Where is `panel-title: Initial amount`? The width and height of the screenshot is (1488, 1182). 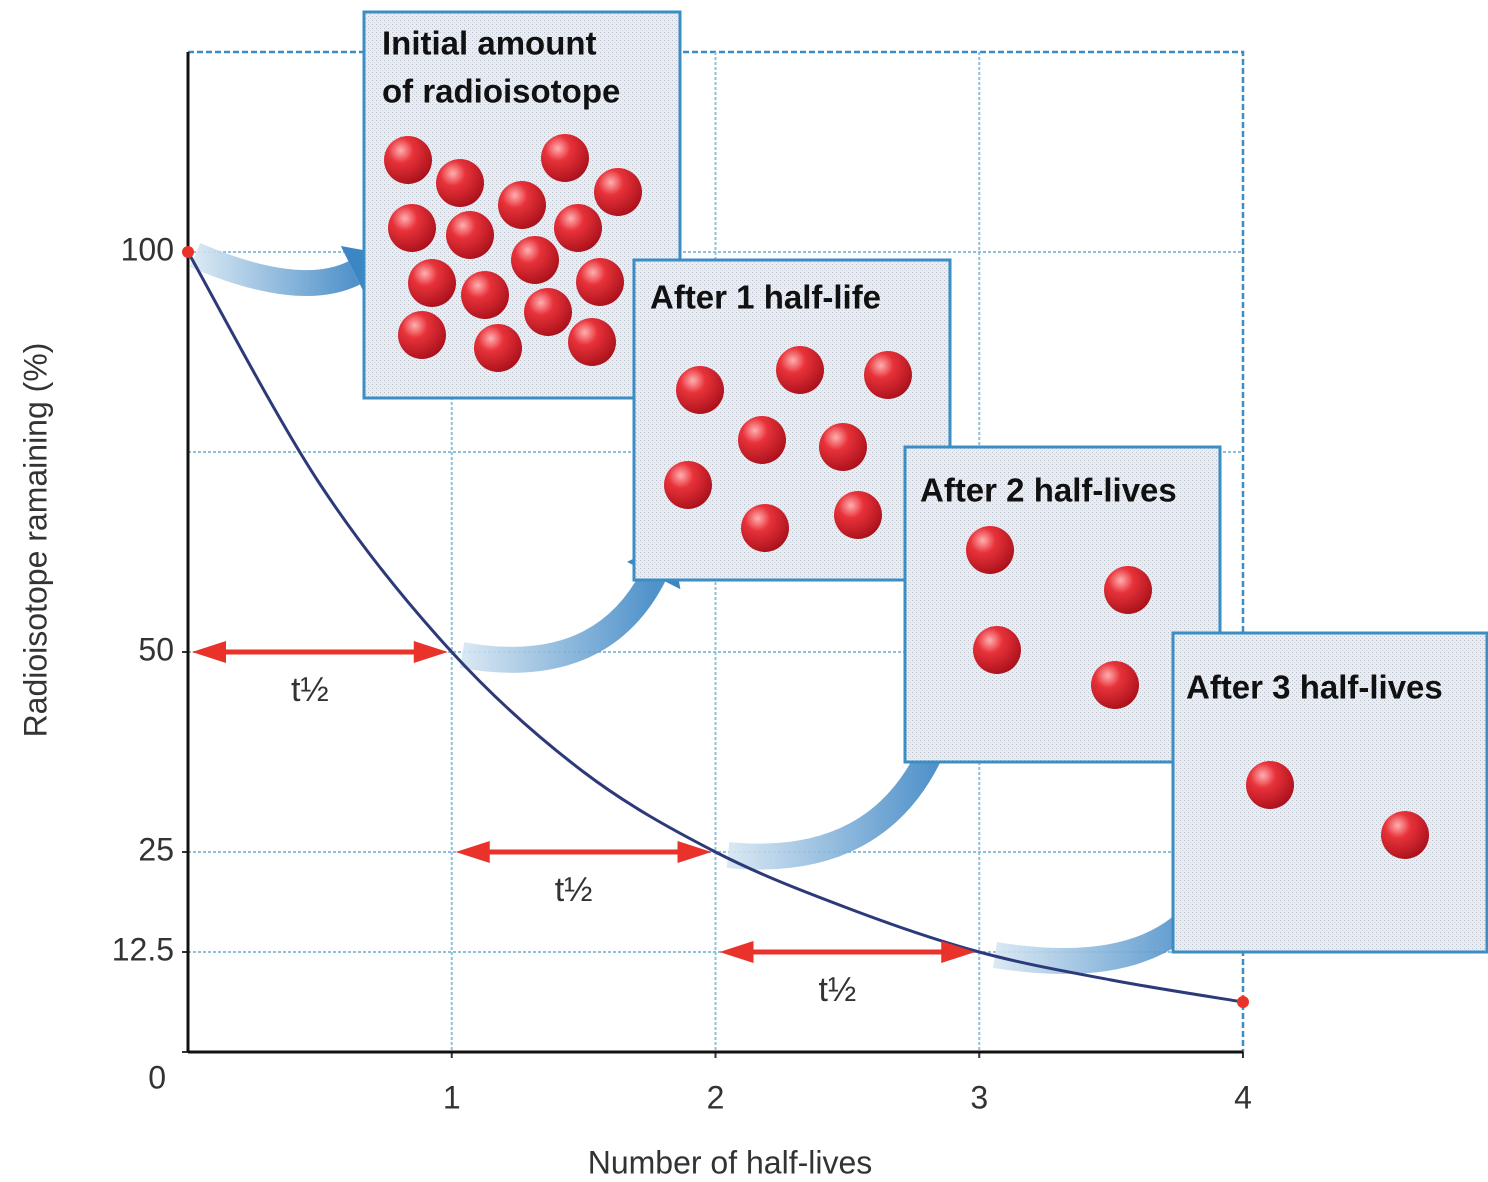 panel-title: Initial amount is located at coordinates (489, 43).